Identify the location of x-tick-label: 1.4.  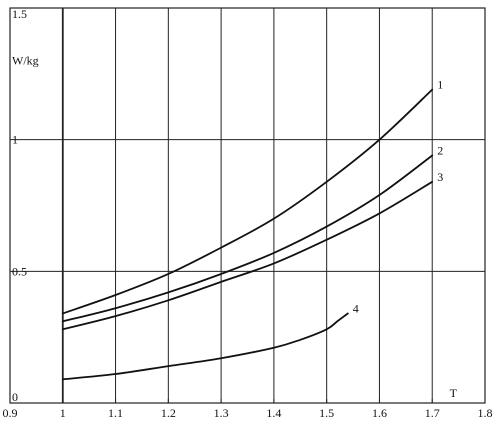
(273, 413).